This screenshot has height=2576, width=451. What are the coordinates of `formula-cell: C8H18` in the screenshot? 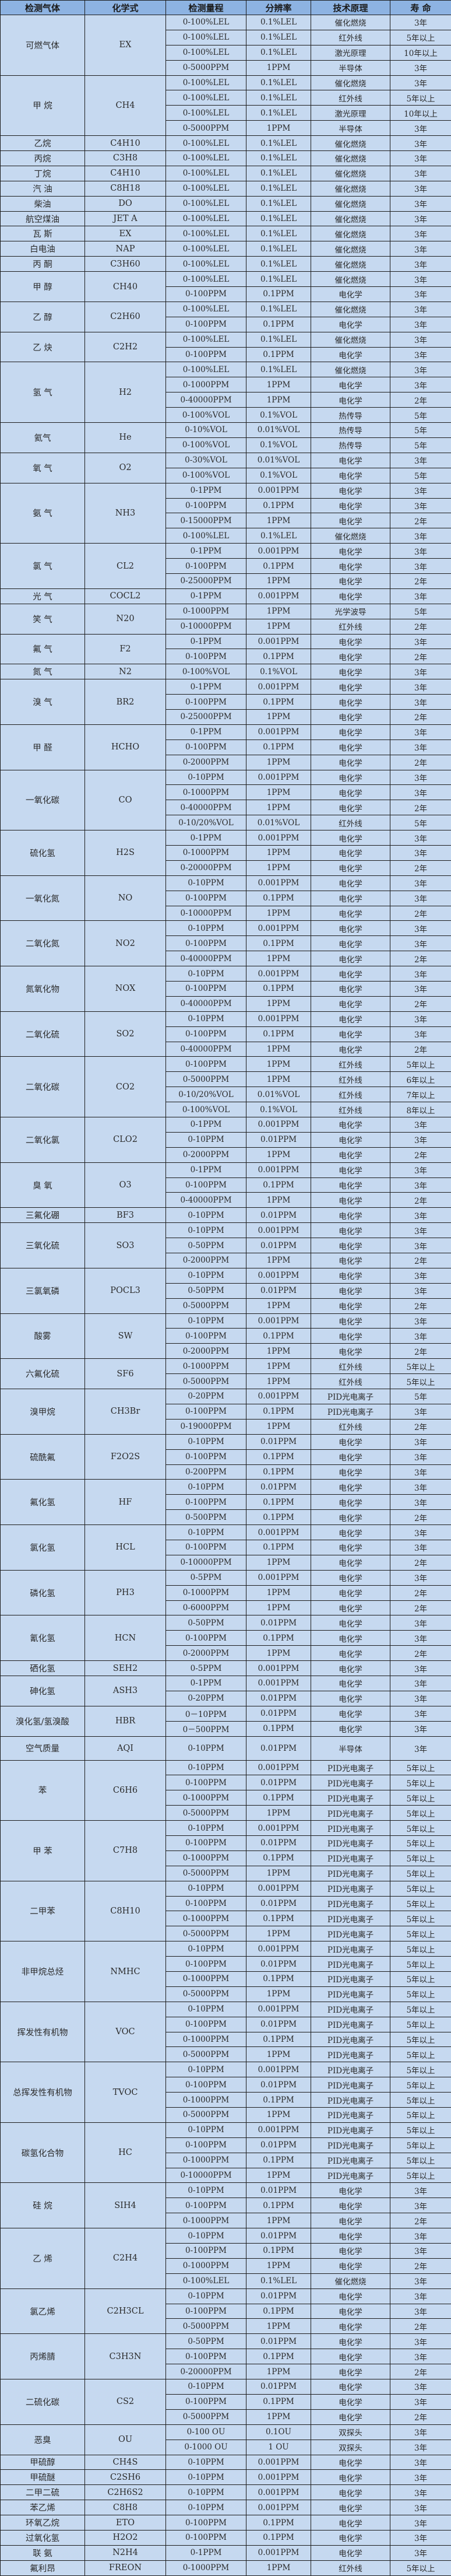 It's located at (125, 188).